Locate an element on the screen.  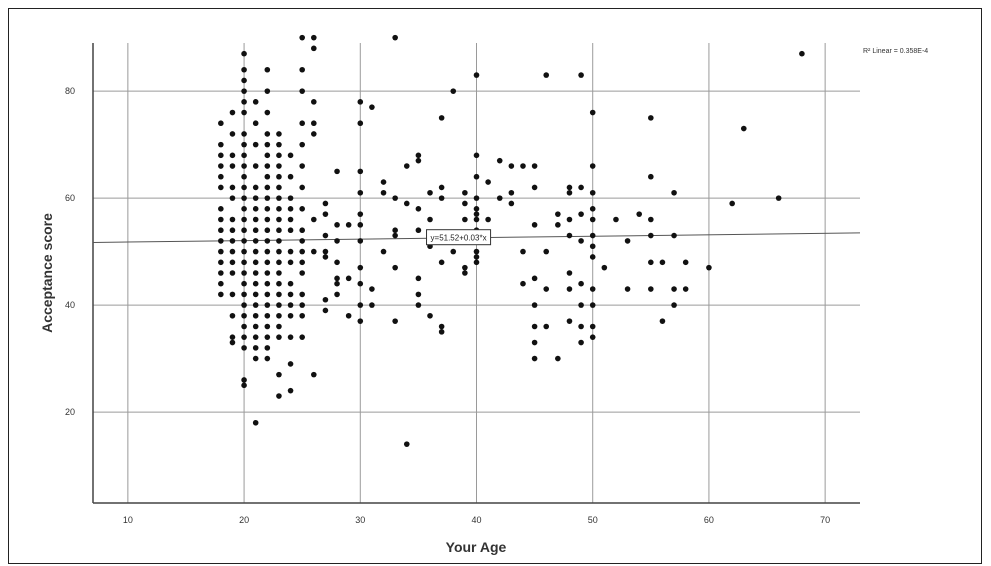
y-axis-title: Acceptance score is located at coordinates (47, 273).